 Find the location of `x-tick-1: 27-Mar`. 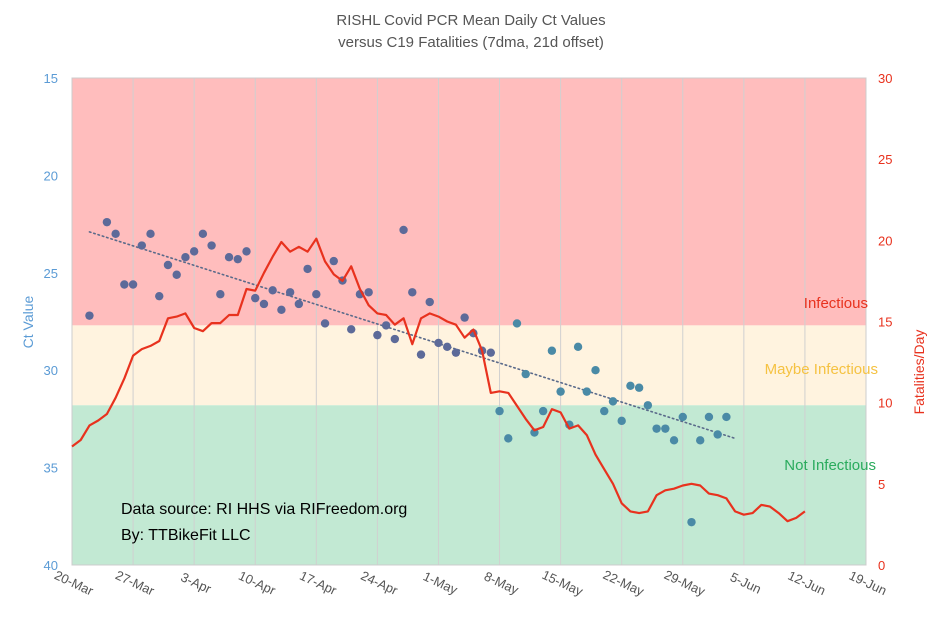

x-tick-1: 27-Mar is located at coordinates (135, 582).